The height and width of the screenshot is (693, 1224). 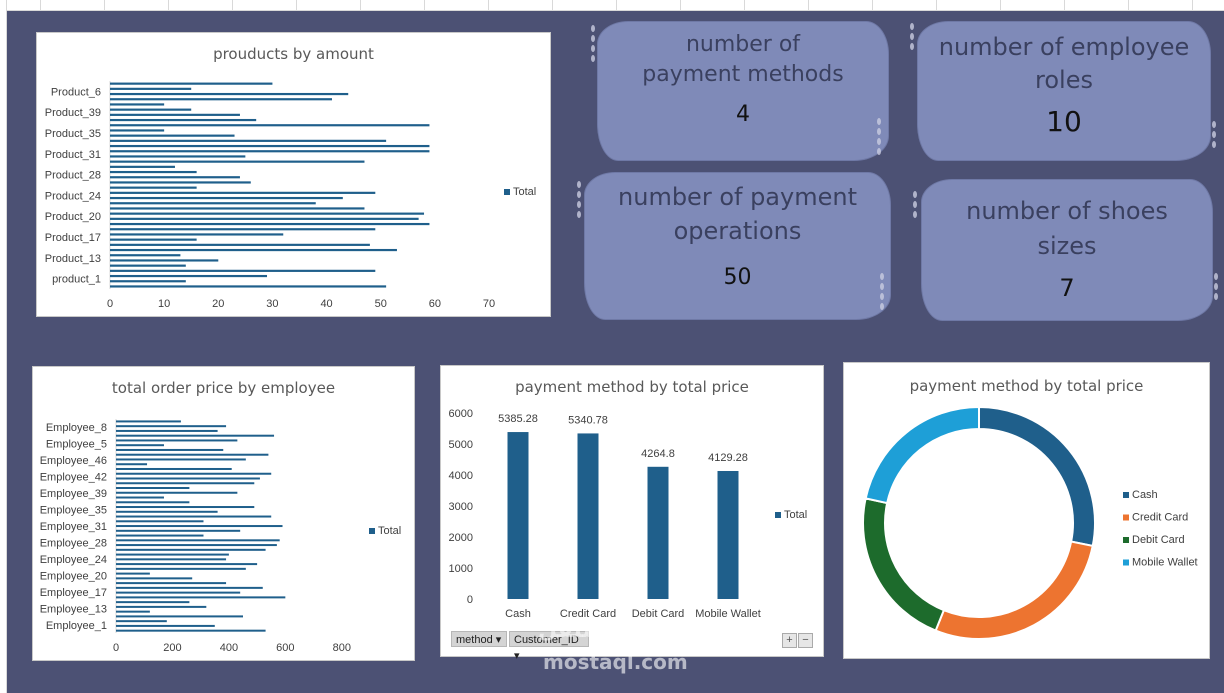 I want to click on kpi-value: 7, so click(x=1067, y=288).